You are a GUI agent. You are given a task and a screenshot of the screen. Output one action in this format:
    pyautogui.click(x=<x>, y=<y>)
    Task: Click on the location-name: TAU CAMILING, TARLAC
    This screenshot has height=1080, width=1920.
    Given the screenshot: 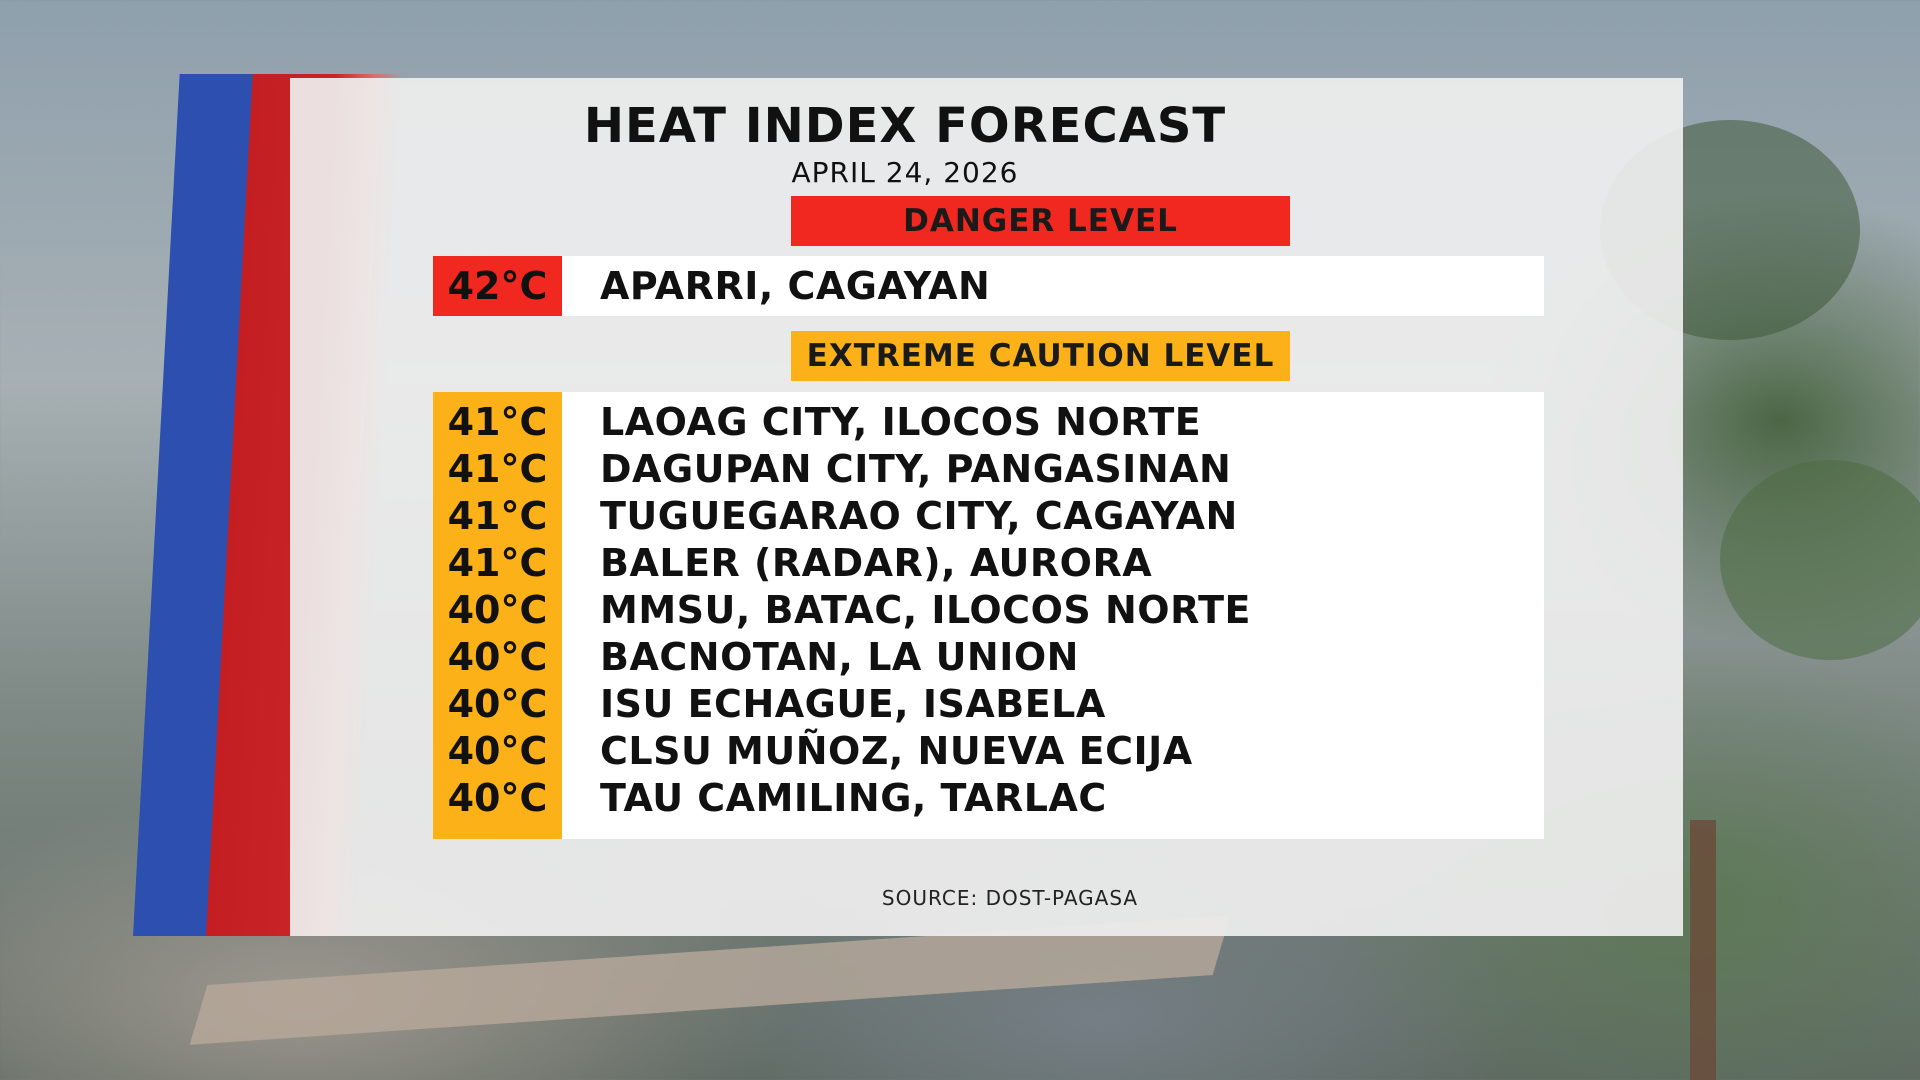 What is the action you would take?
    pyautogui.click(x=853, y=797)
    